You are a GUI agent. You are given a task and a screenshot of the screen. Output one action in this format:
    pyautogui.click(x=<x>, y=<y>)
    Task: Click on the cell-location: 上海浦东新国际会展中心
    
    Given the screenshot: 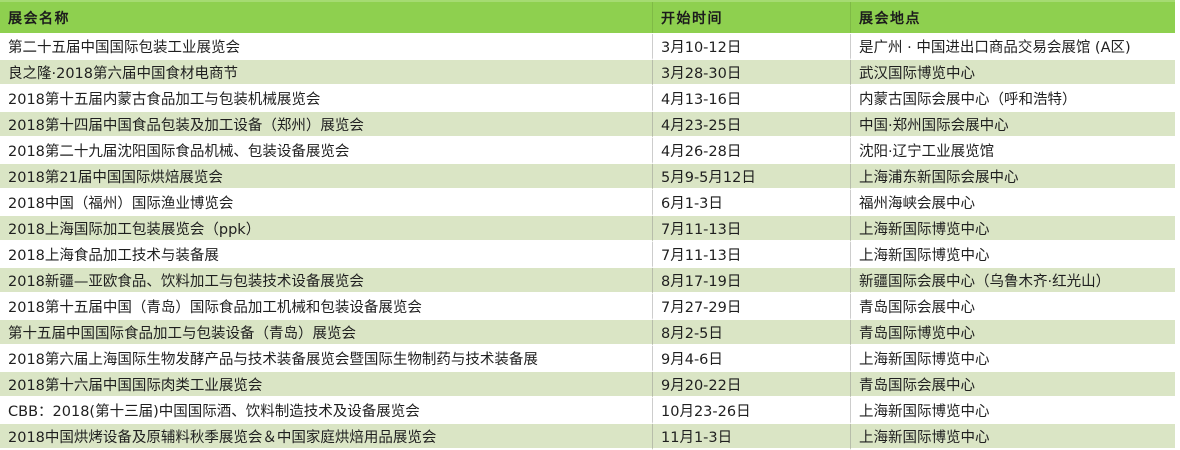 What is the action you would take?
    pyautogui.click(x=1013, y=177)
    